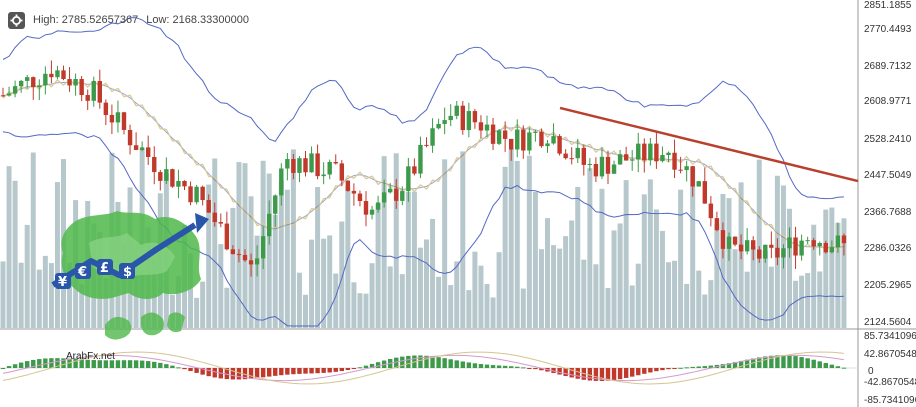  I want to click on settings-gear-icon, so click(16, 20).